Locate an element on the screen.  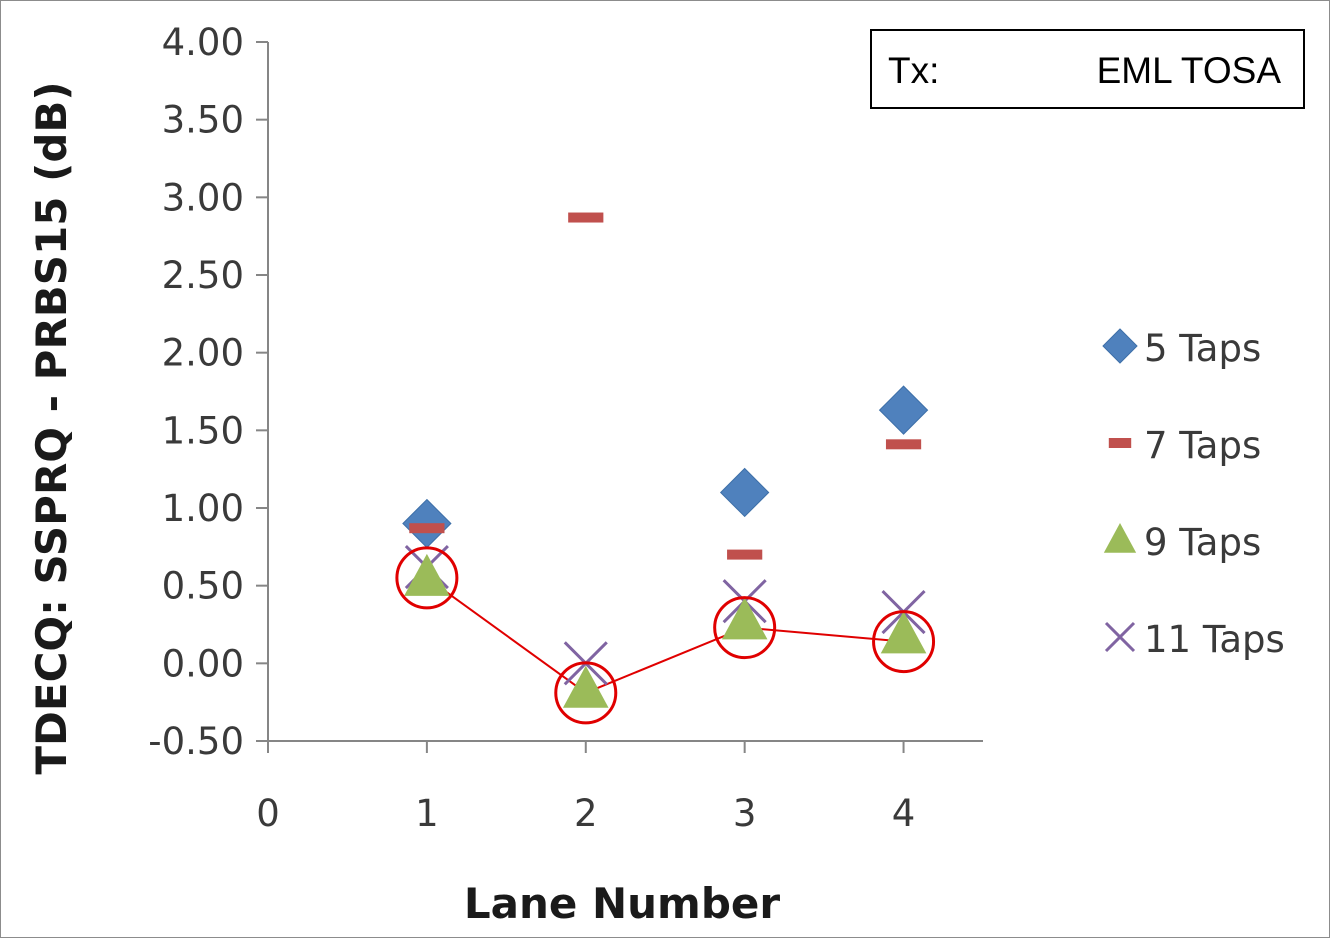
annotation-box: Tx: EML TOSA is located at coordinates (1087, 69).